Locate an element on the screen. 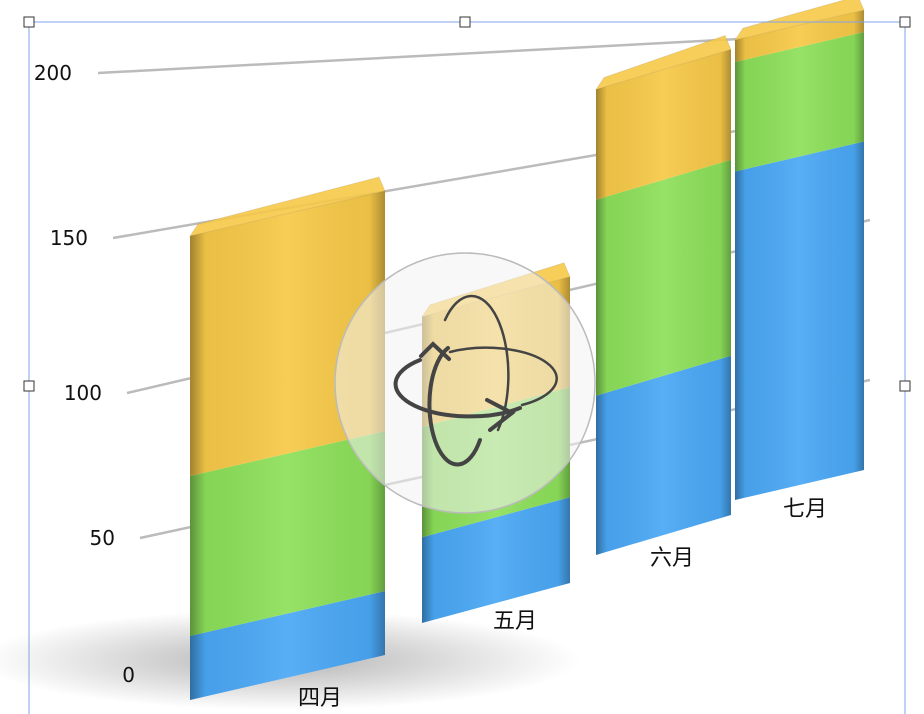  rotate-3d-icon is located at coordinates (475, 380).